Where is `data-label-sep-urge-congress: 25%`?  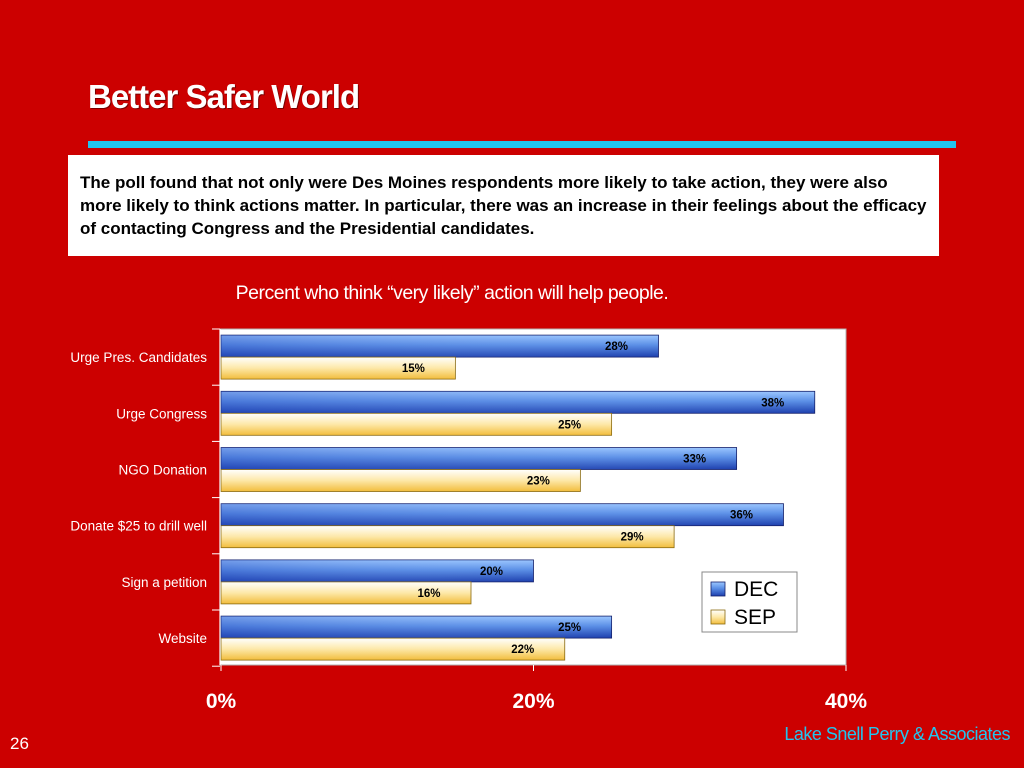 data-label-sep-urge-congress: 25% is located at coordinates (569, 425).